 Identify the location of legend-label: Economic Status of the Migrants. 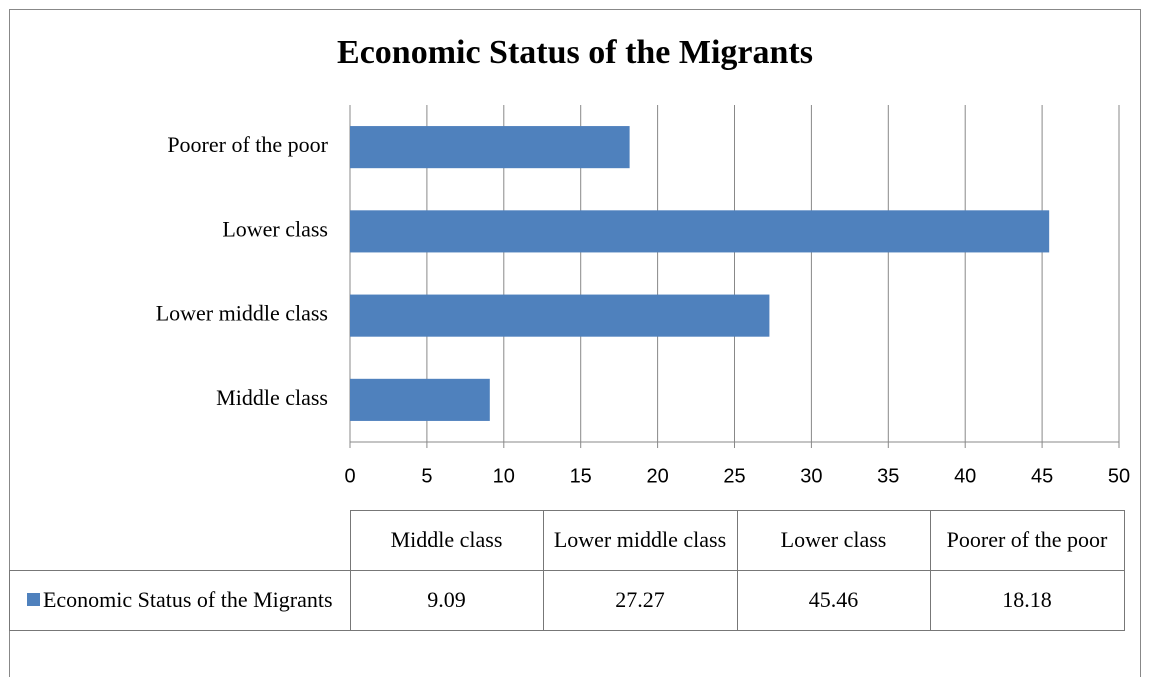
(187, 599).